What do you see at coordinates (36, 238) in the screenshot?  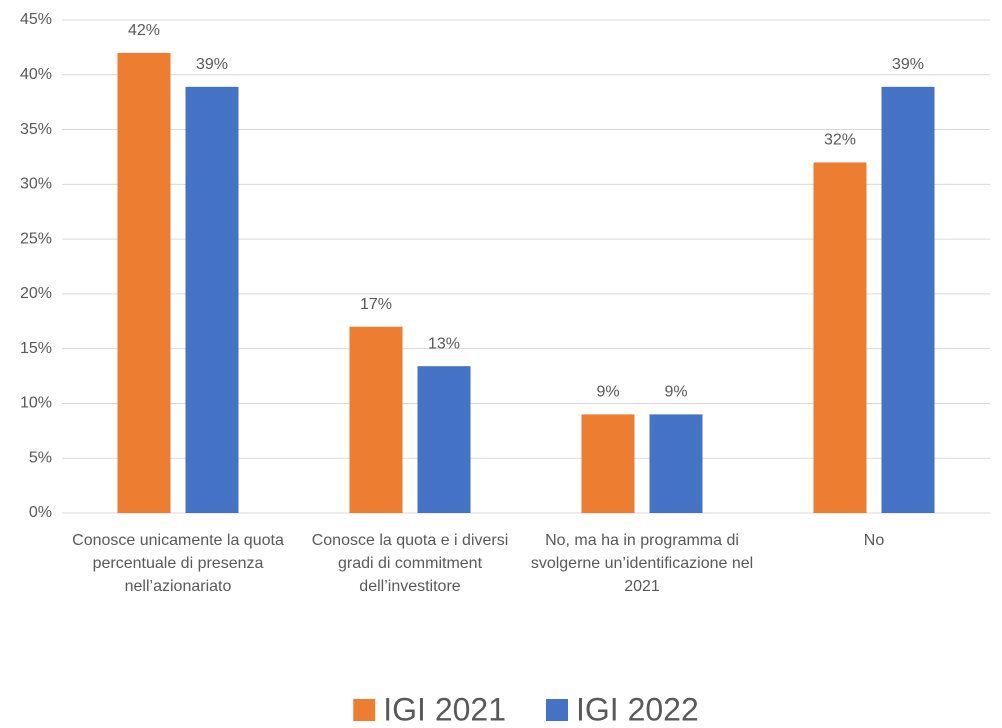 I see `y-tick-label: 25%` at bounding box center [36, 238].